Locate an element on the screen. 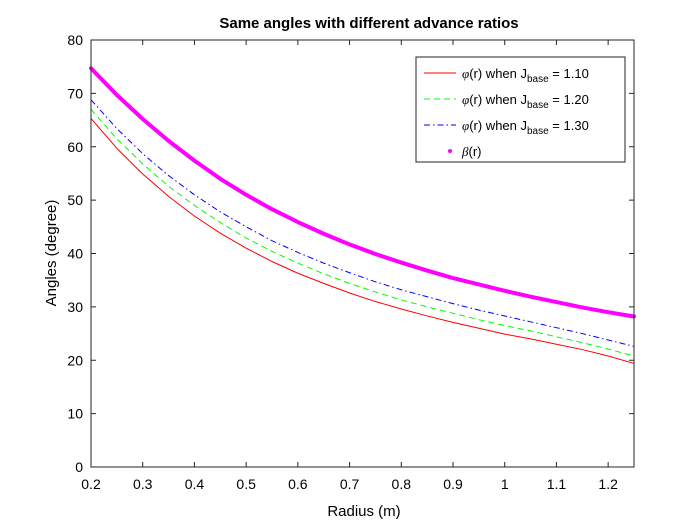 The image size is (700, 530). legend-box is located at coordinates (520, 109).